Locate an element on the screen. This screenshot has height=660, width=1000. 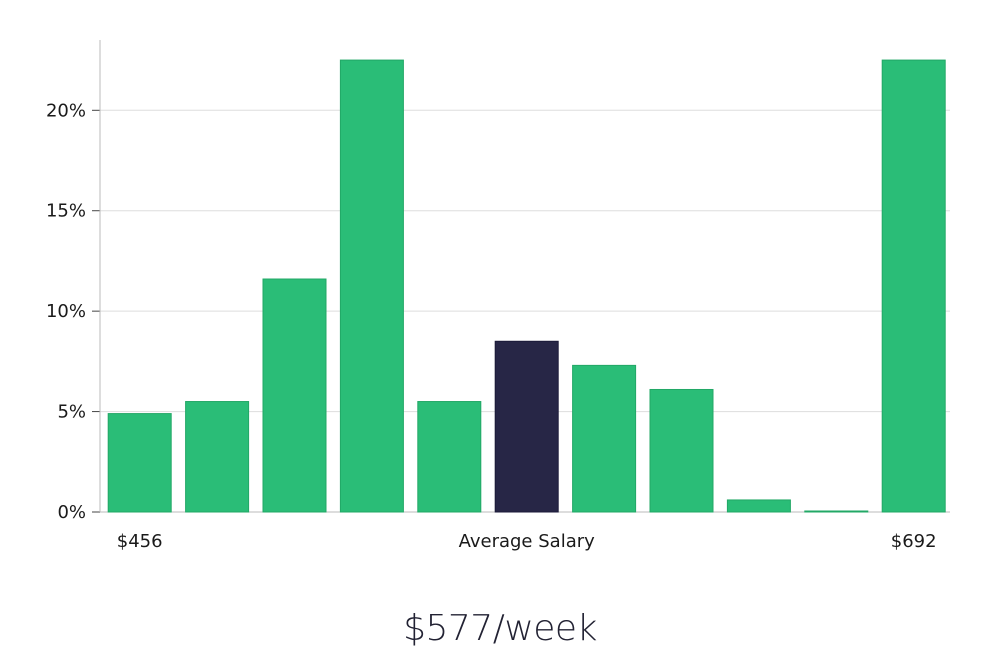
x-label-max: $692 is located at coordinates (914, 541).